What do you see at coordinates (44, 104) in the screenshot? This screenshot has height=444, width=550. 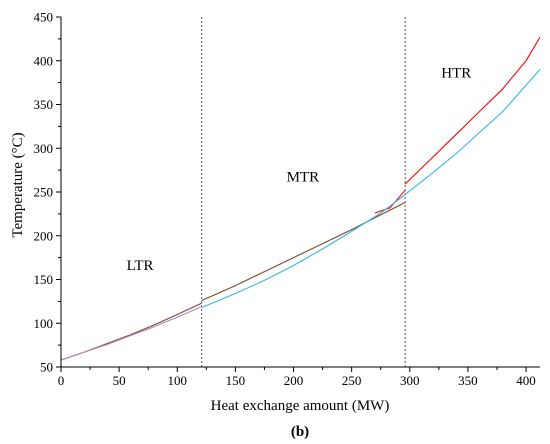 I see `y-tick-label: 350` at bounding box center [44, 104].